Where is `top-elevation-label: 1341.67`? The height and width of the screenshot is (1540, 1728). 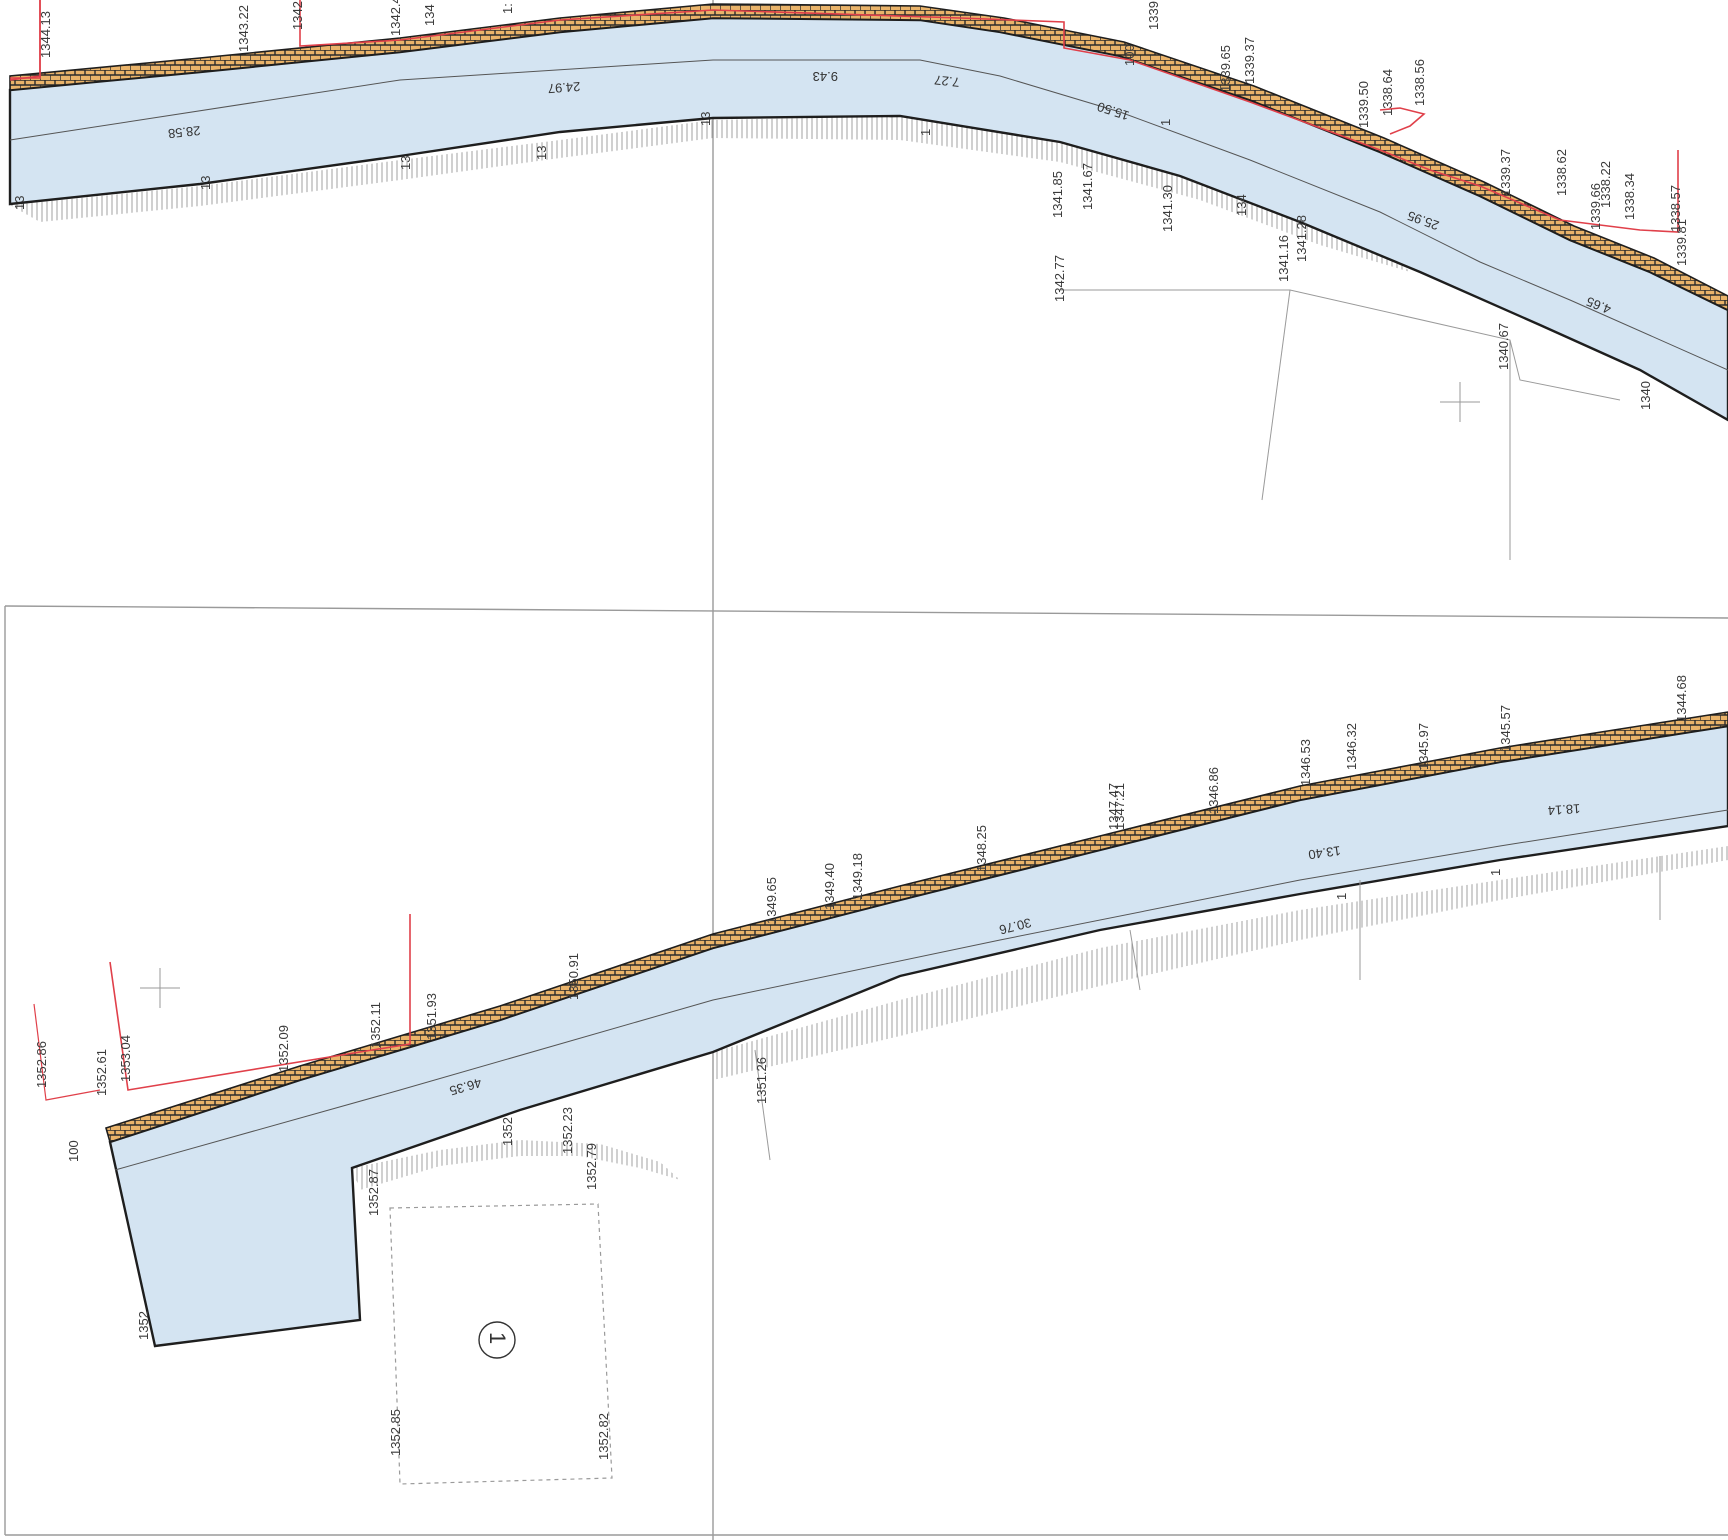 top-elevation-label: 1341.67 is located at coordinates (1087, 186).